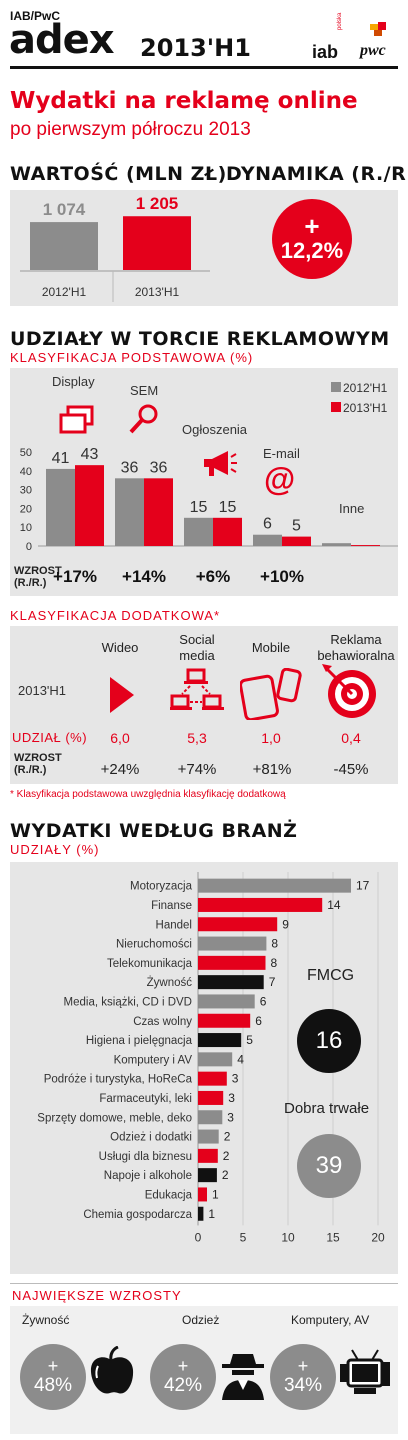  What do you see at coordinates (118, 174) in the screenshot?
I see `value-title: WARTOŚĆ (MLN ZŁ)` at bounding box center [118, 174].